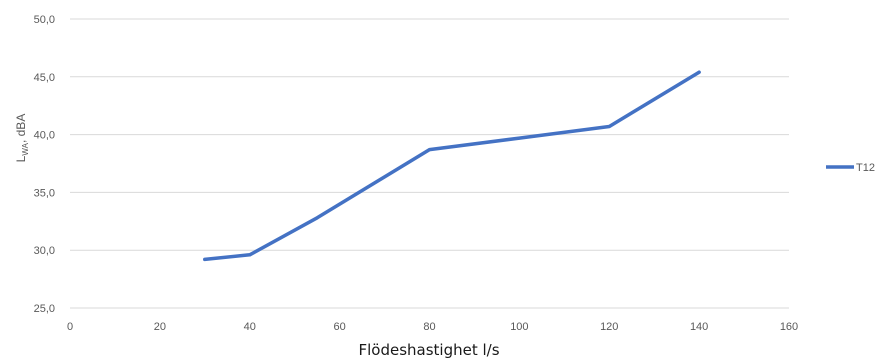  What do you see at coordinates (699, 327) in the screenshot?
I see `x-tick-label: 140` at bounding box center [699, 327].